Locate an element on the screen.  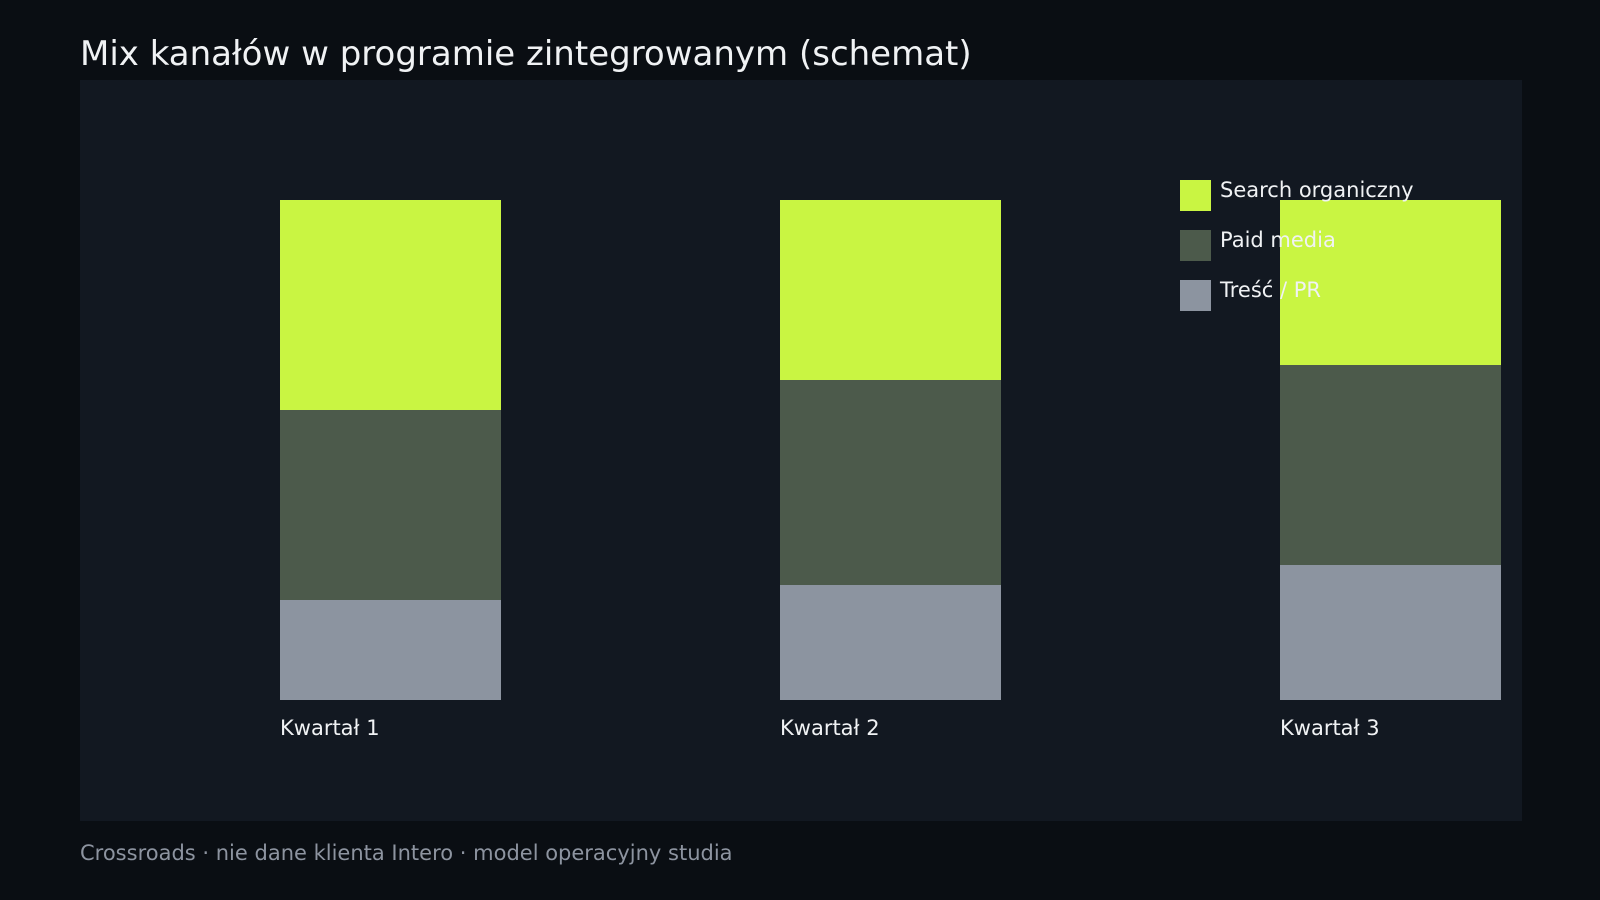
bar-segment-q3-search-organiczny is located at coordinates (1390, 282).